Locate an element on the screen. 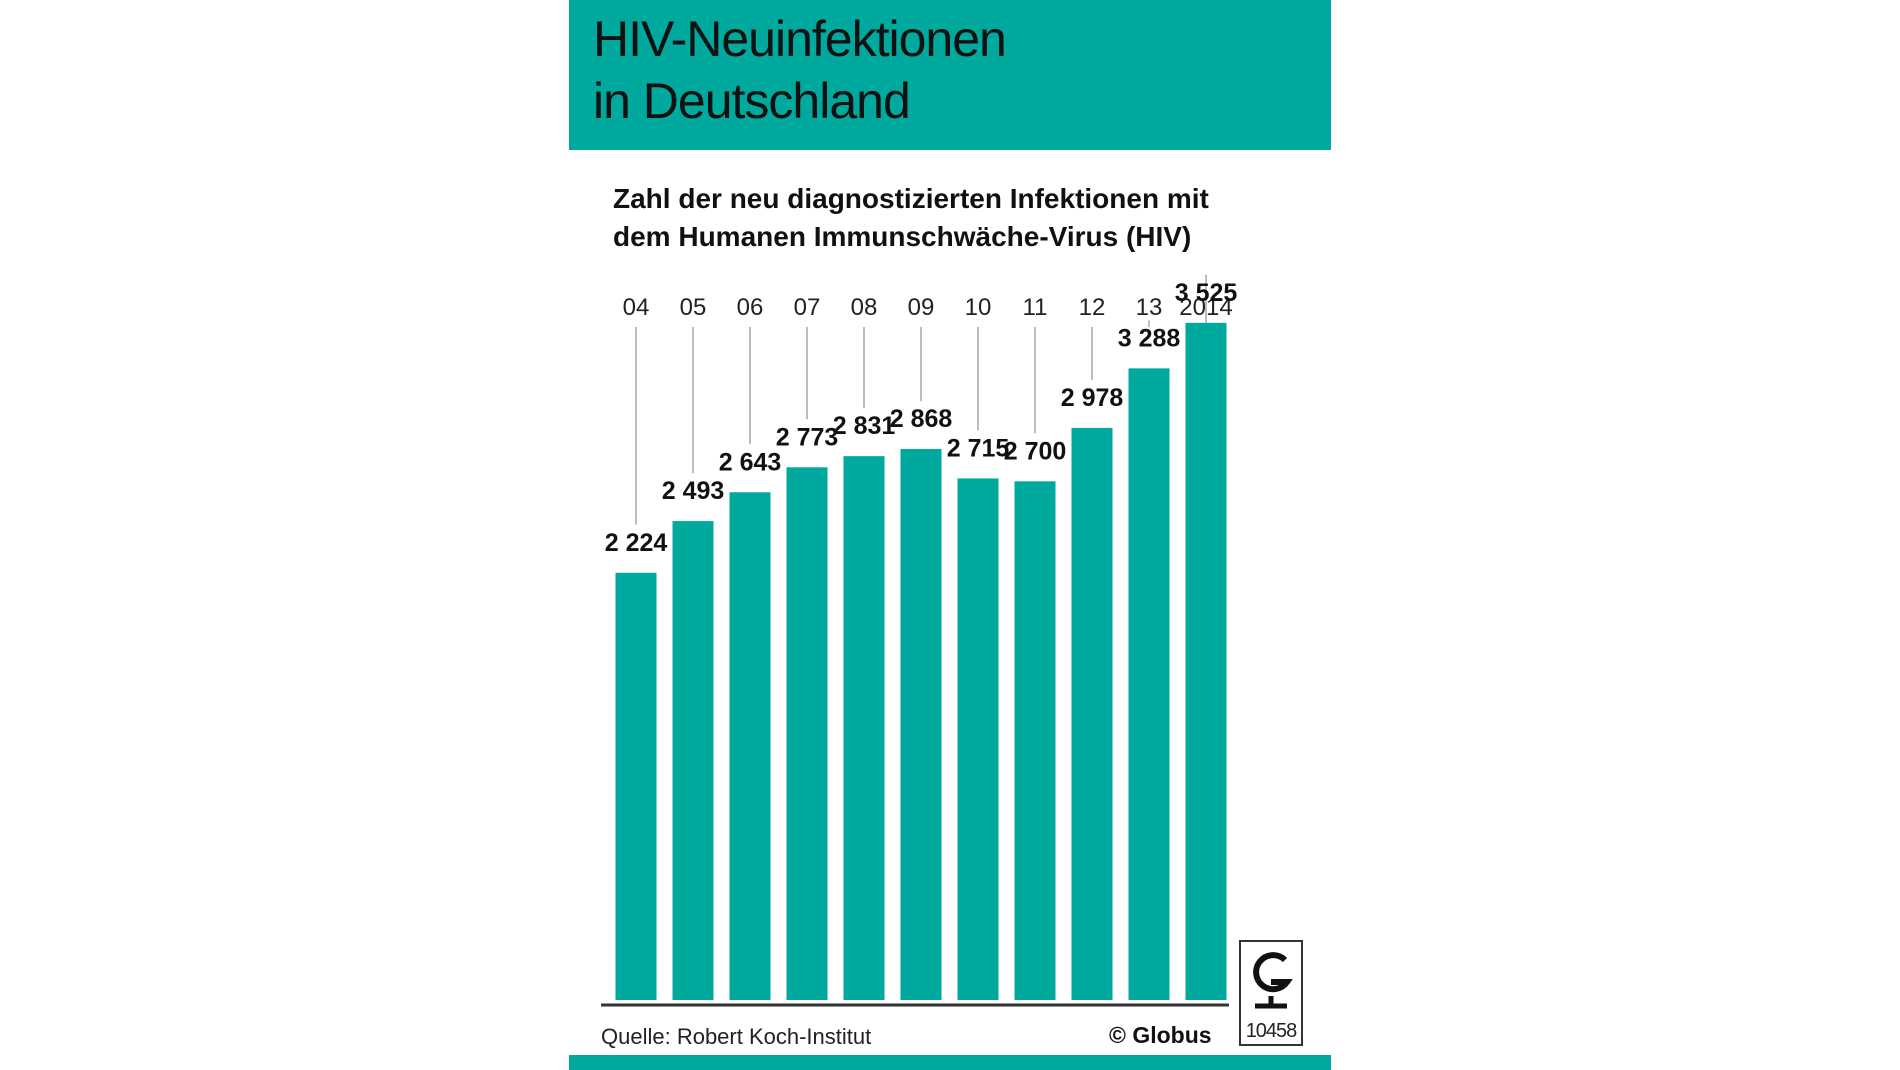 The height and width of the screenshot is (1070, 1900). copyright-note: © Globus is located at coordinates (1160, 1035).